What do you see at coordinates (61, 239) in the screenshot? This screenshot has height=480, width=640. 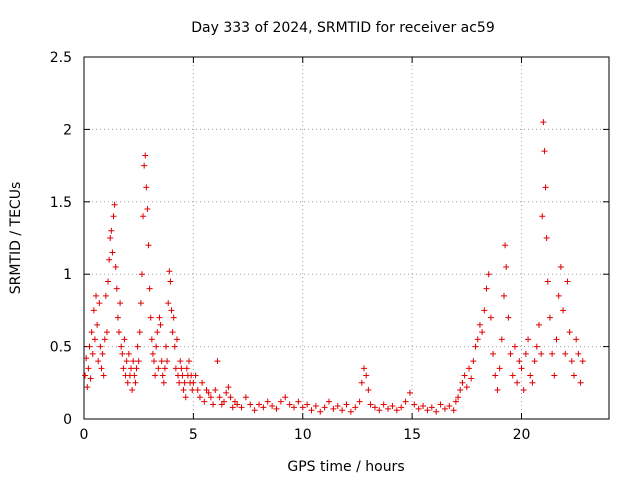 I see `y-tick-labels: 0 0.5 1 1.5 2 2.5` at bounding box center [61, 239].